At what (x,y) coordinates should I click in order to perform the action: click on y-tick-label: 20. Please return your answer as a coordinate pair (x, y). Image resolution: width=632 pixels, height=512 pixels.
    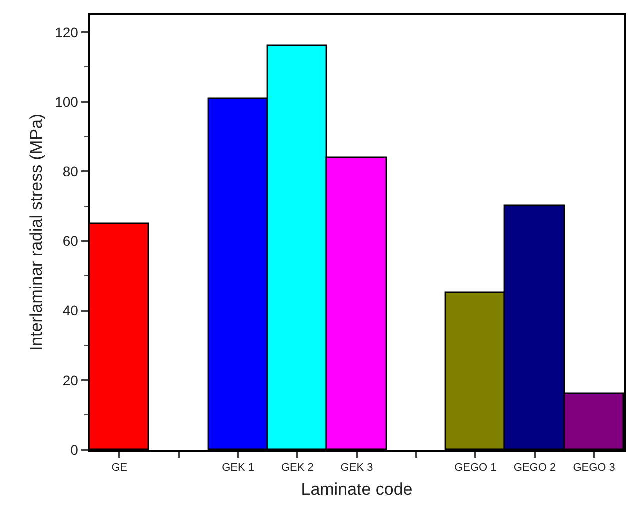
    Looking at the image, I should click on (70, 380).